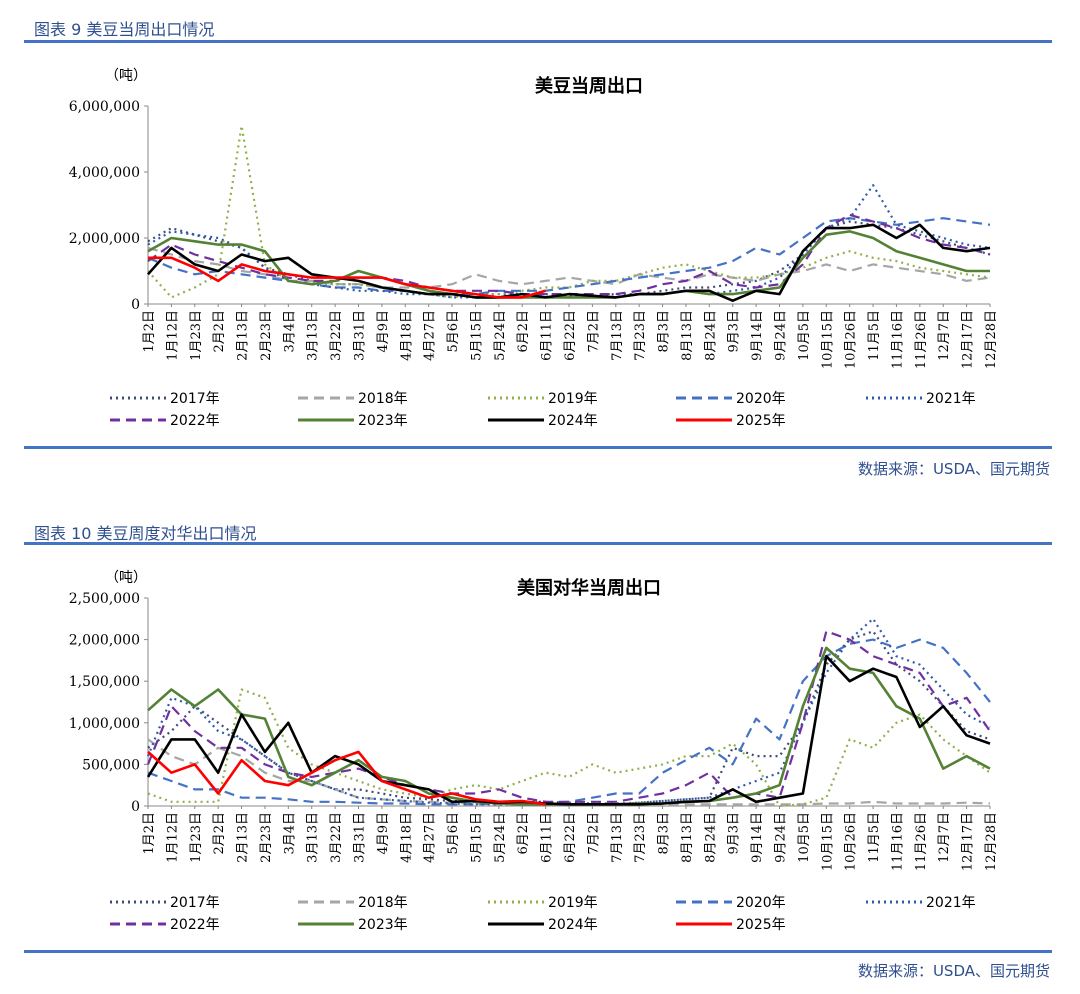 This screenshot has width=1080, height=994. I want to click on legend-label: 2020年, so click(761, 903).